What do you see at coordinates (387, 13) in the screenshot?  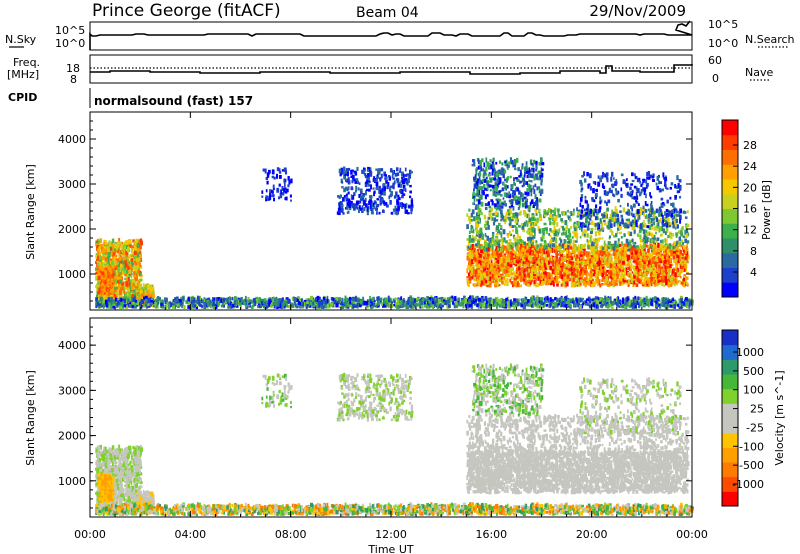 I see `beam-label: Beam 04` at bounding box center [387, 13].